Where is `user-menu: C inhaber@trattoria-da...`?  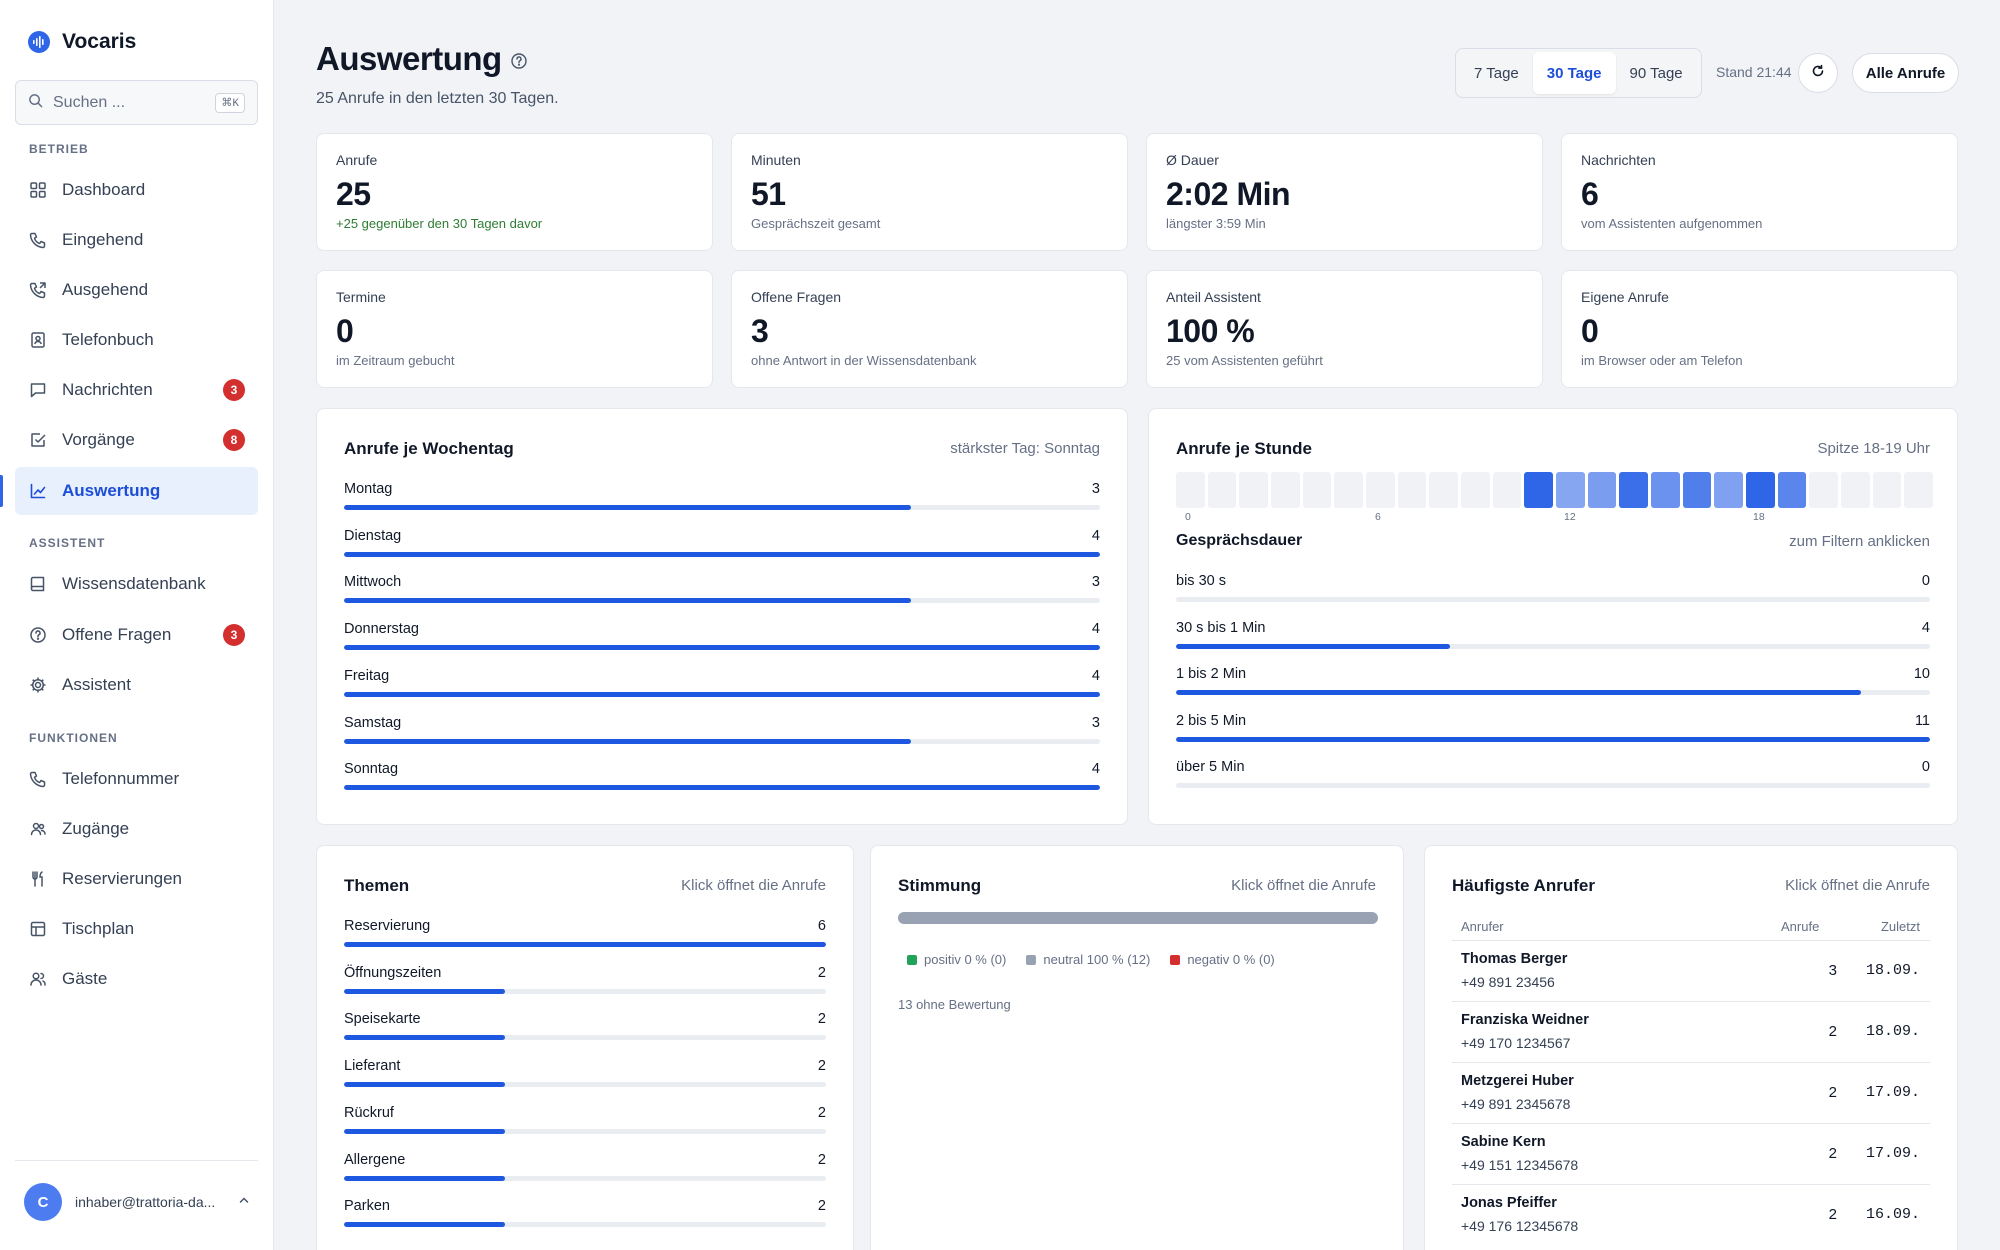 user-menu: C inhaber@trattoria-da... is located at coordinates (137, 1202).